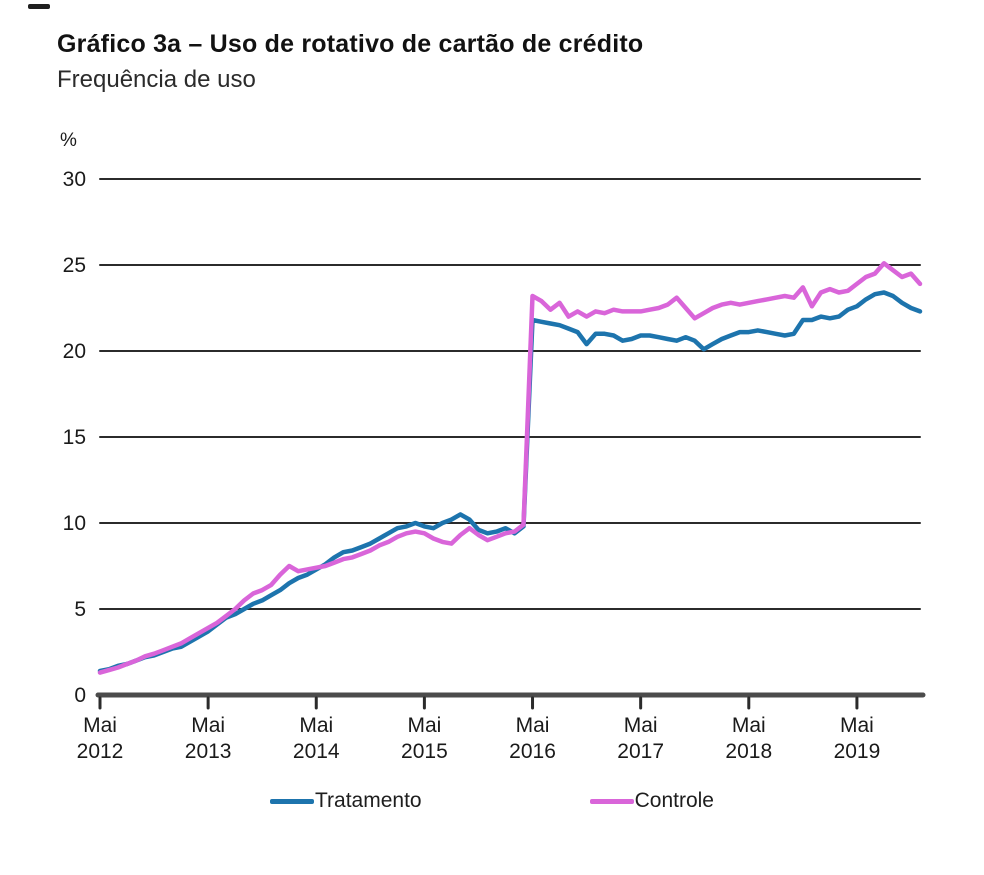 The width and height of the screenshot is (984, 875). What do you see at coordinates (39, 6) in the screenshot?
I see `scan-artifact` at bounding box center [39, 6].